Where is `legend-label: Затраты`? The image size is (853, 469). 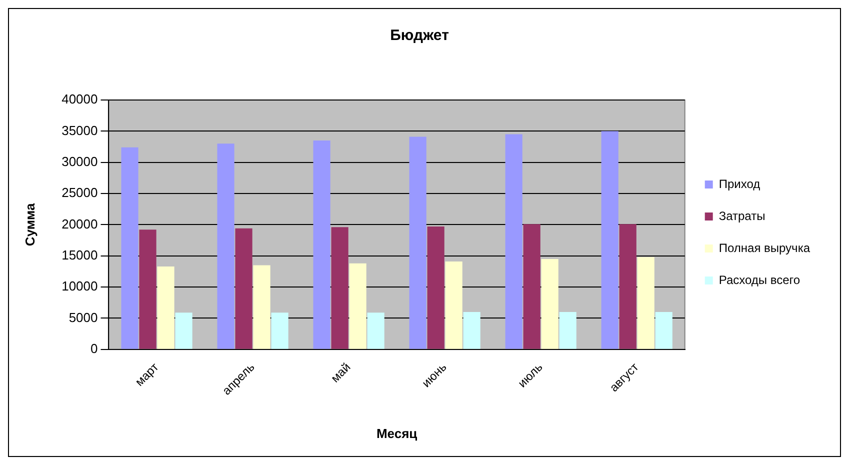 legend-label: Затраты is located at coordinates (742, 215).